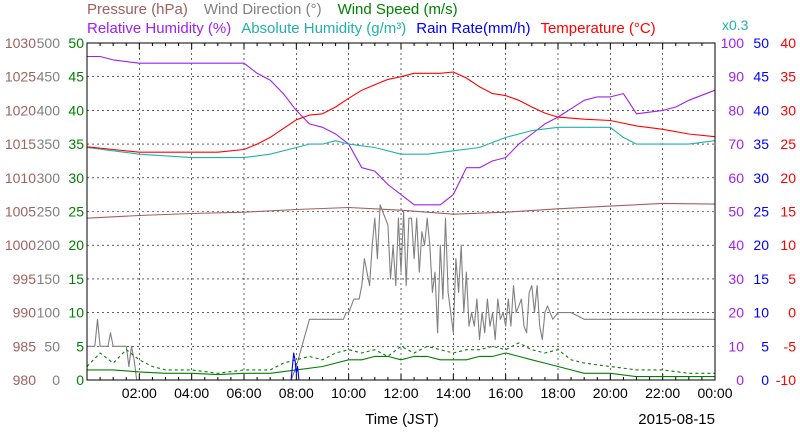 This screenshot has width=800, height=434. What do you see at coordinates (137, 9) in the screenshot?
I see `legend-entry: Pressure (hPa)` at bounding box center [137, 9].